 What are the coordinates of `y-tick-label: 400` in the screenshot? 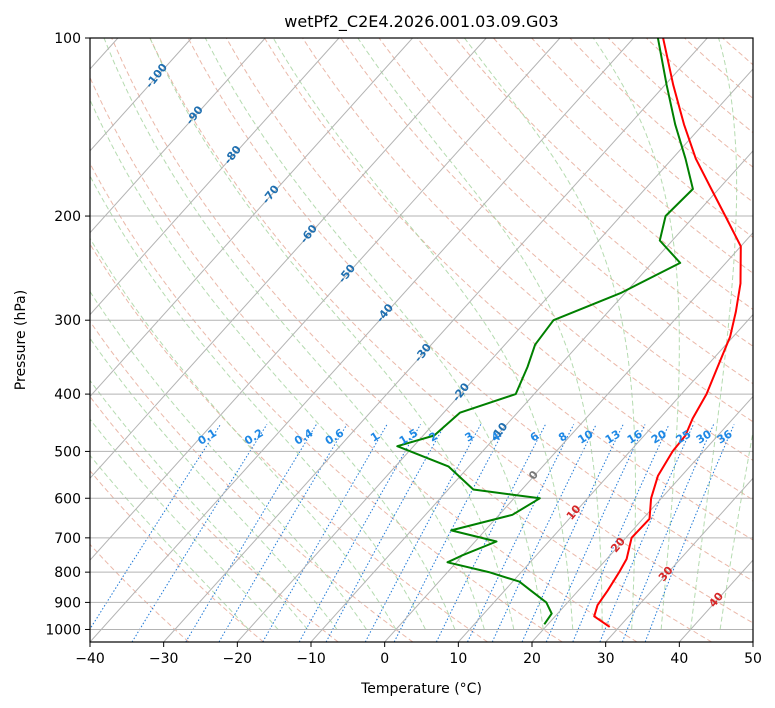 It's located at (67, 395).